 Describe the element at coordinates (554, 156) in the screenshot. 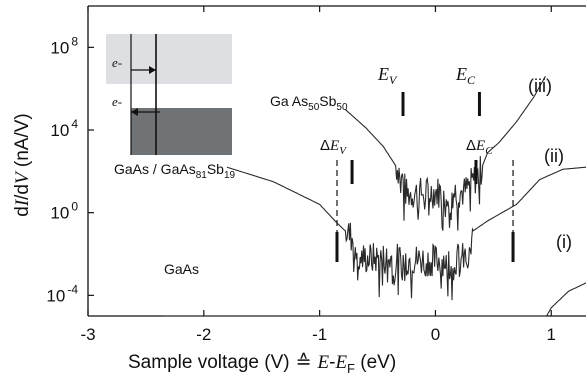

I see `series-label-ii: (ii)` at that location.